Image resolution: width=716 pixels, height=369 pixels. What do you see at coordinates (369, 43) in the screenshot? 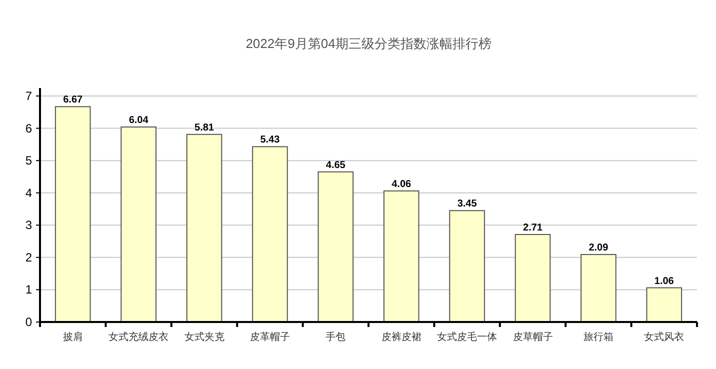
I see `chart-title: 2022年9月第04期三级分类指数涨幅排行榜` at bounding box center [369, 43].